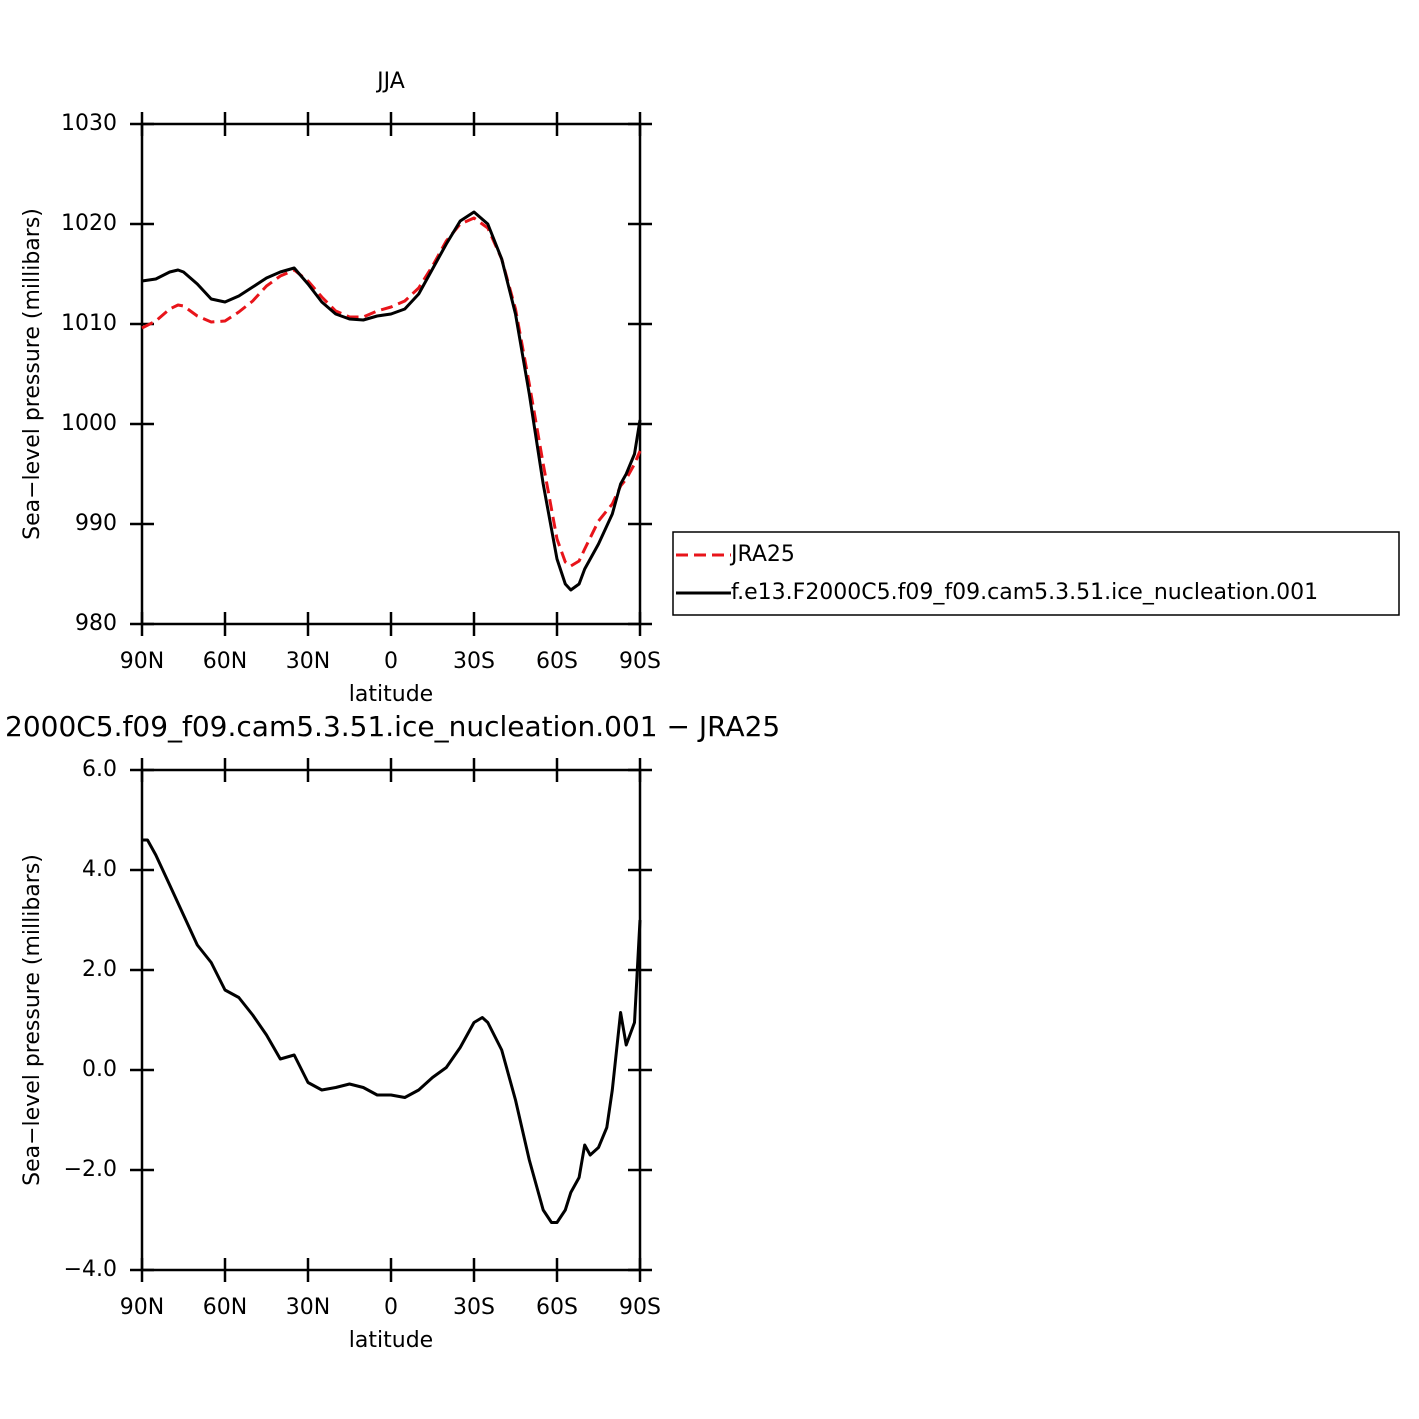  Describe the element at coordinates (99, 969) in the screenshot. I see `y-tick-label: 2.0` at that location.